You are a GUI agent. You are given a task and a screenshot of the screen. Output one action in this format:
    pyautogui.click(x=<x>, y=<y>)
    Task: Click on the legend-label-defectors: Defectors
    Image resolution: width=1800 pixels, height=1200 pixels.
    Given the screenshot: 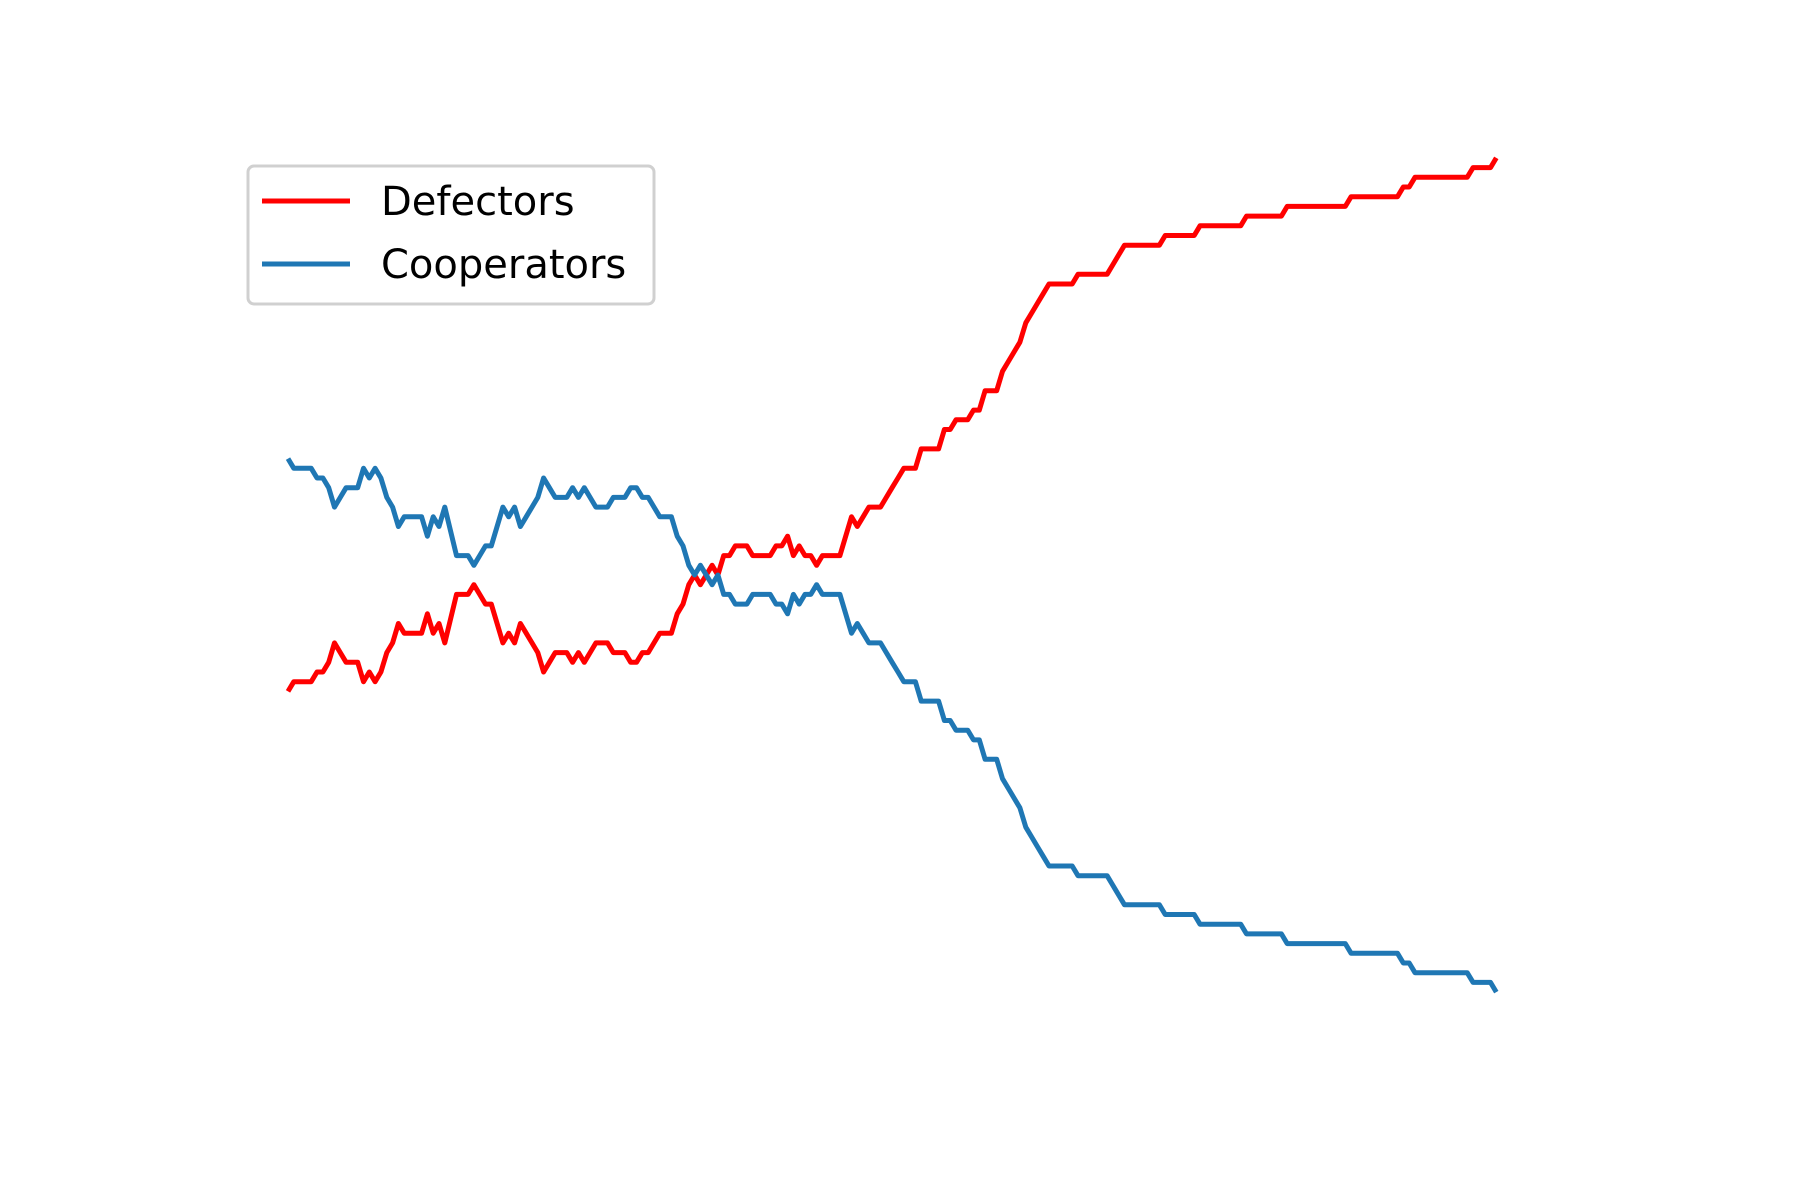 What is the action you would take?
    pyautogui.click(x=478, y=202)
    